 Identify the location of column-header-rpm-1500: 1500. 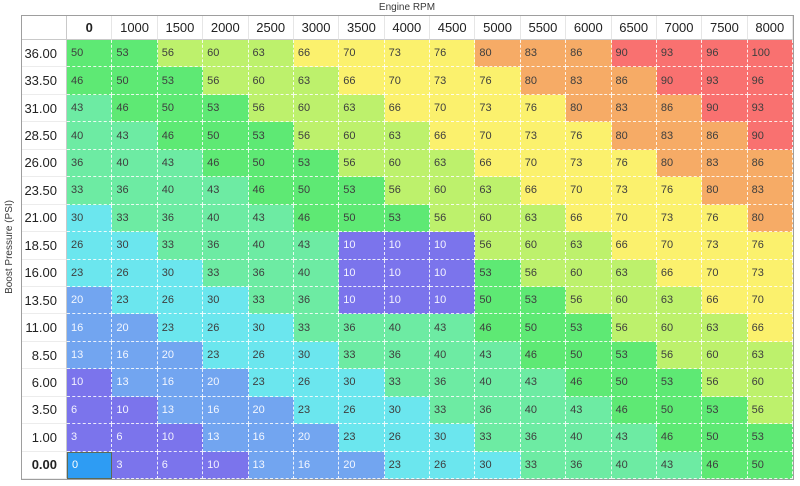
(180, 28).